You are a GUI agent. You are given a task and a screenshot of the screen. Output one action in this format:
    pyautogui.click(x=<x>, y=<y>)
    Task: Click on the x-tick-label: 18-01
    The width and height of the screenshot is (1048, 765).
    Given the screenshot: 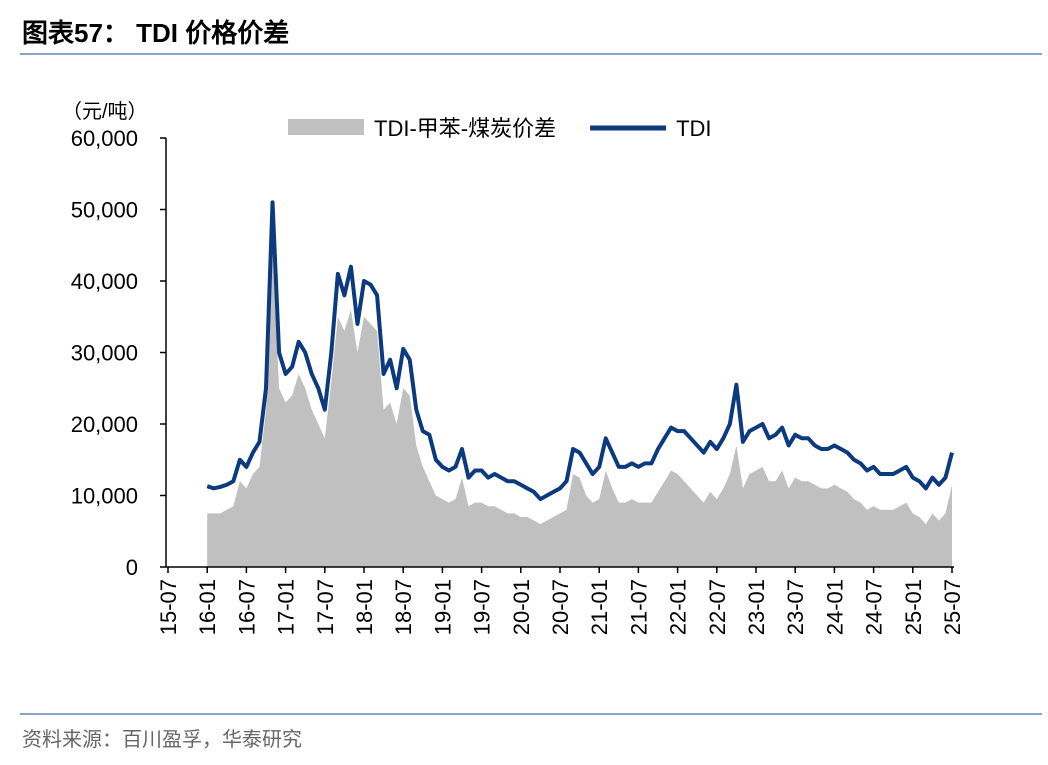 What is the action you would take?
    pyautogui.click(x=364, y=607)
    